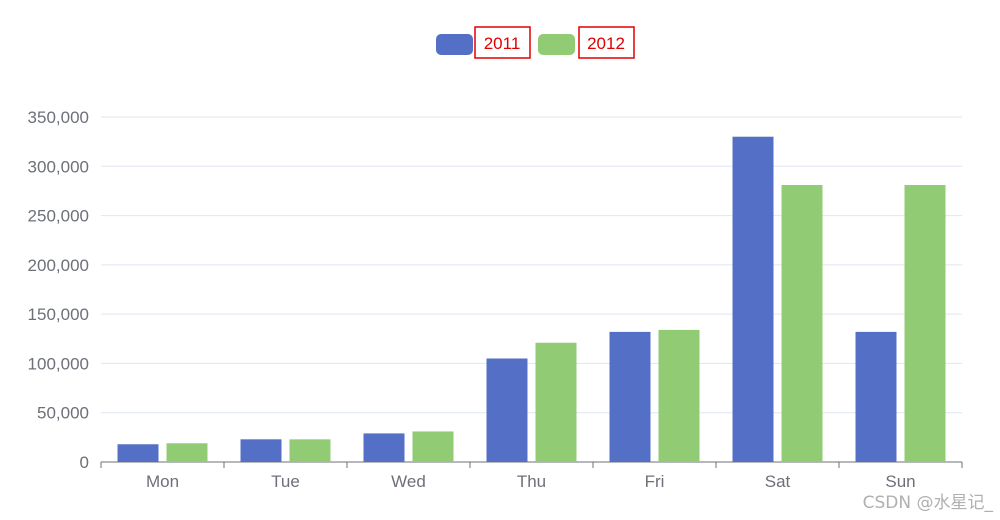 The height and width of the screenshot is (520, 1000). What do you see at coordinates (58, 265) in the screenshot?
I see `y-tick-label: 200,000` at bounding box center [58, 265].